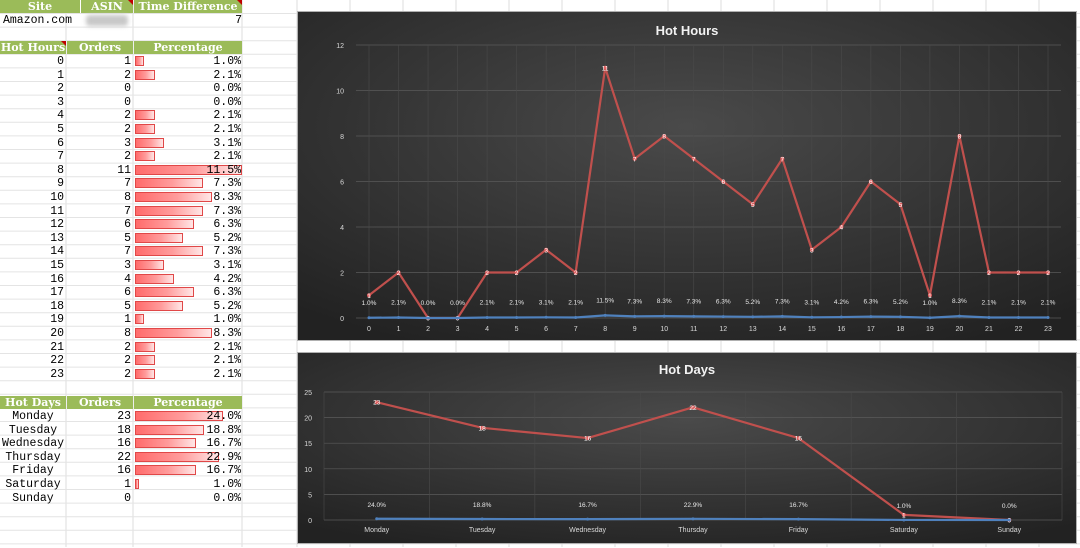 The width and height of the screenshot is (1080, 548). What do you see at coordinates (121, 319) in the screenshot?
I see `hours-row: 19 1 1.0%` at bounding box center [121, 319].